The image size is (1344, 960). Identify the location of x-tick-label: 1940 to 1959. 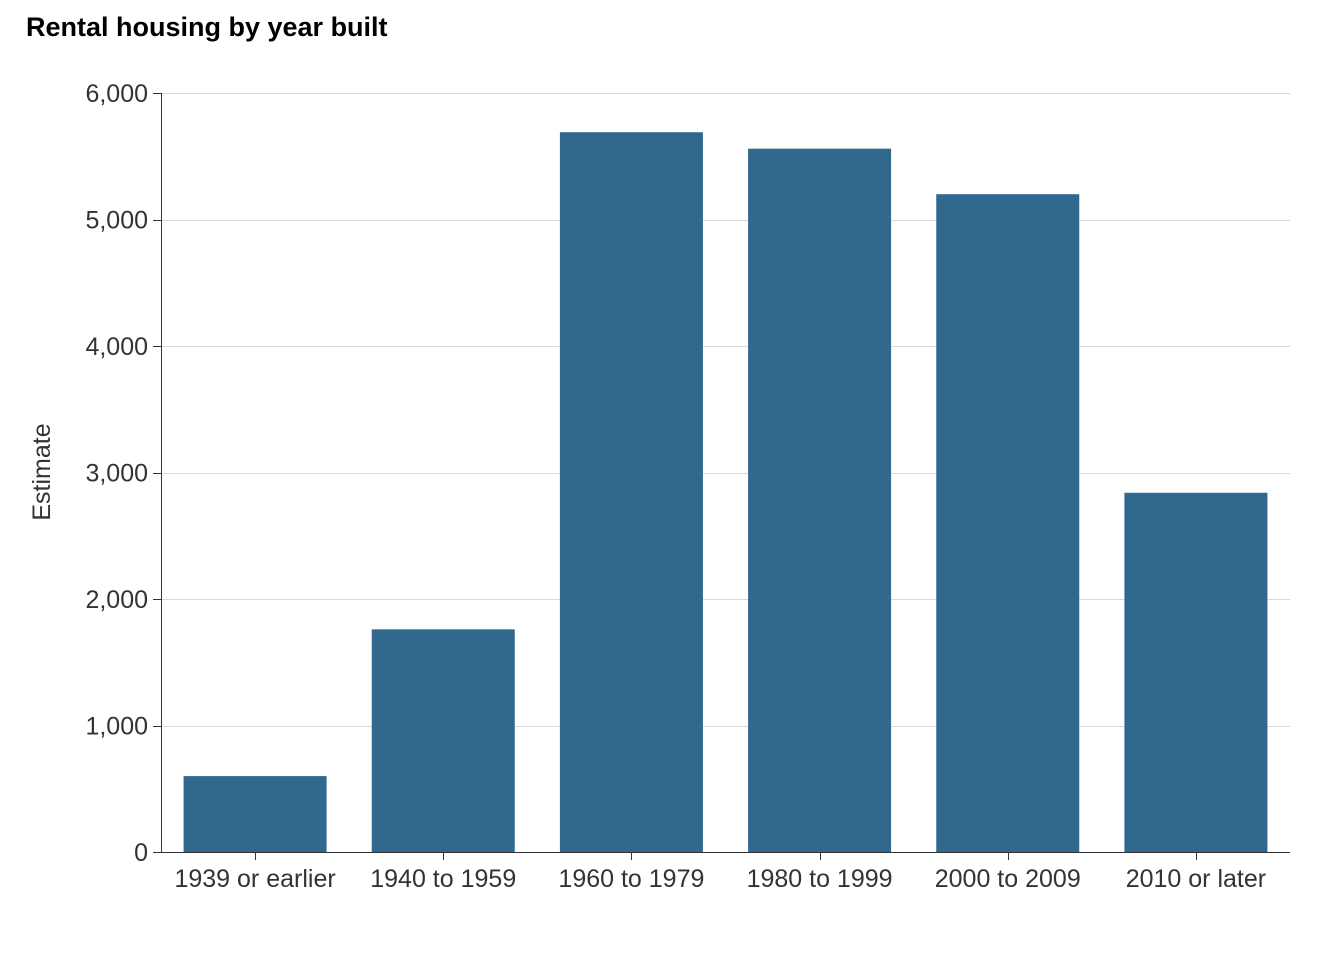
(443, 879).